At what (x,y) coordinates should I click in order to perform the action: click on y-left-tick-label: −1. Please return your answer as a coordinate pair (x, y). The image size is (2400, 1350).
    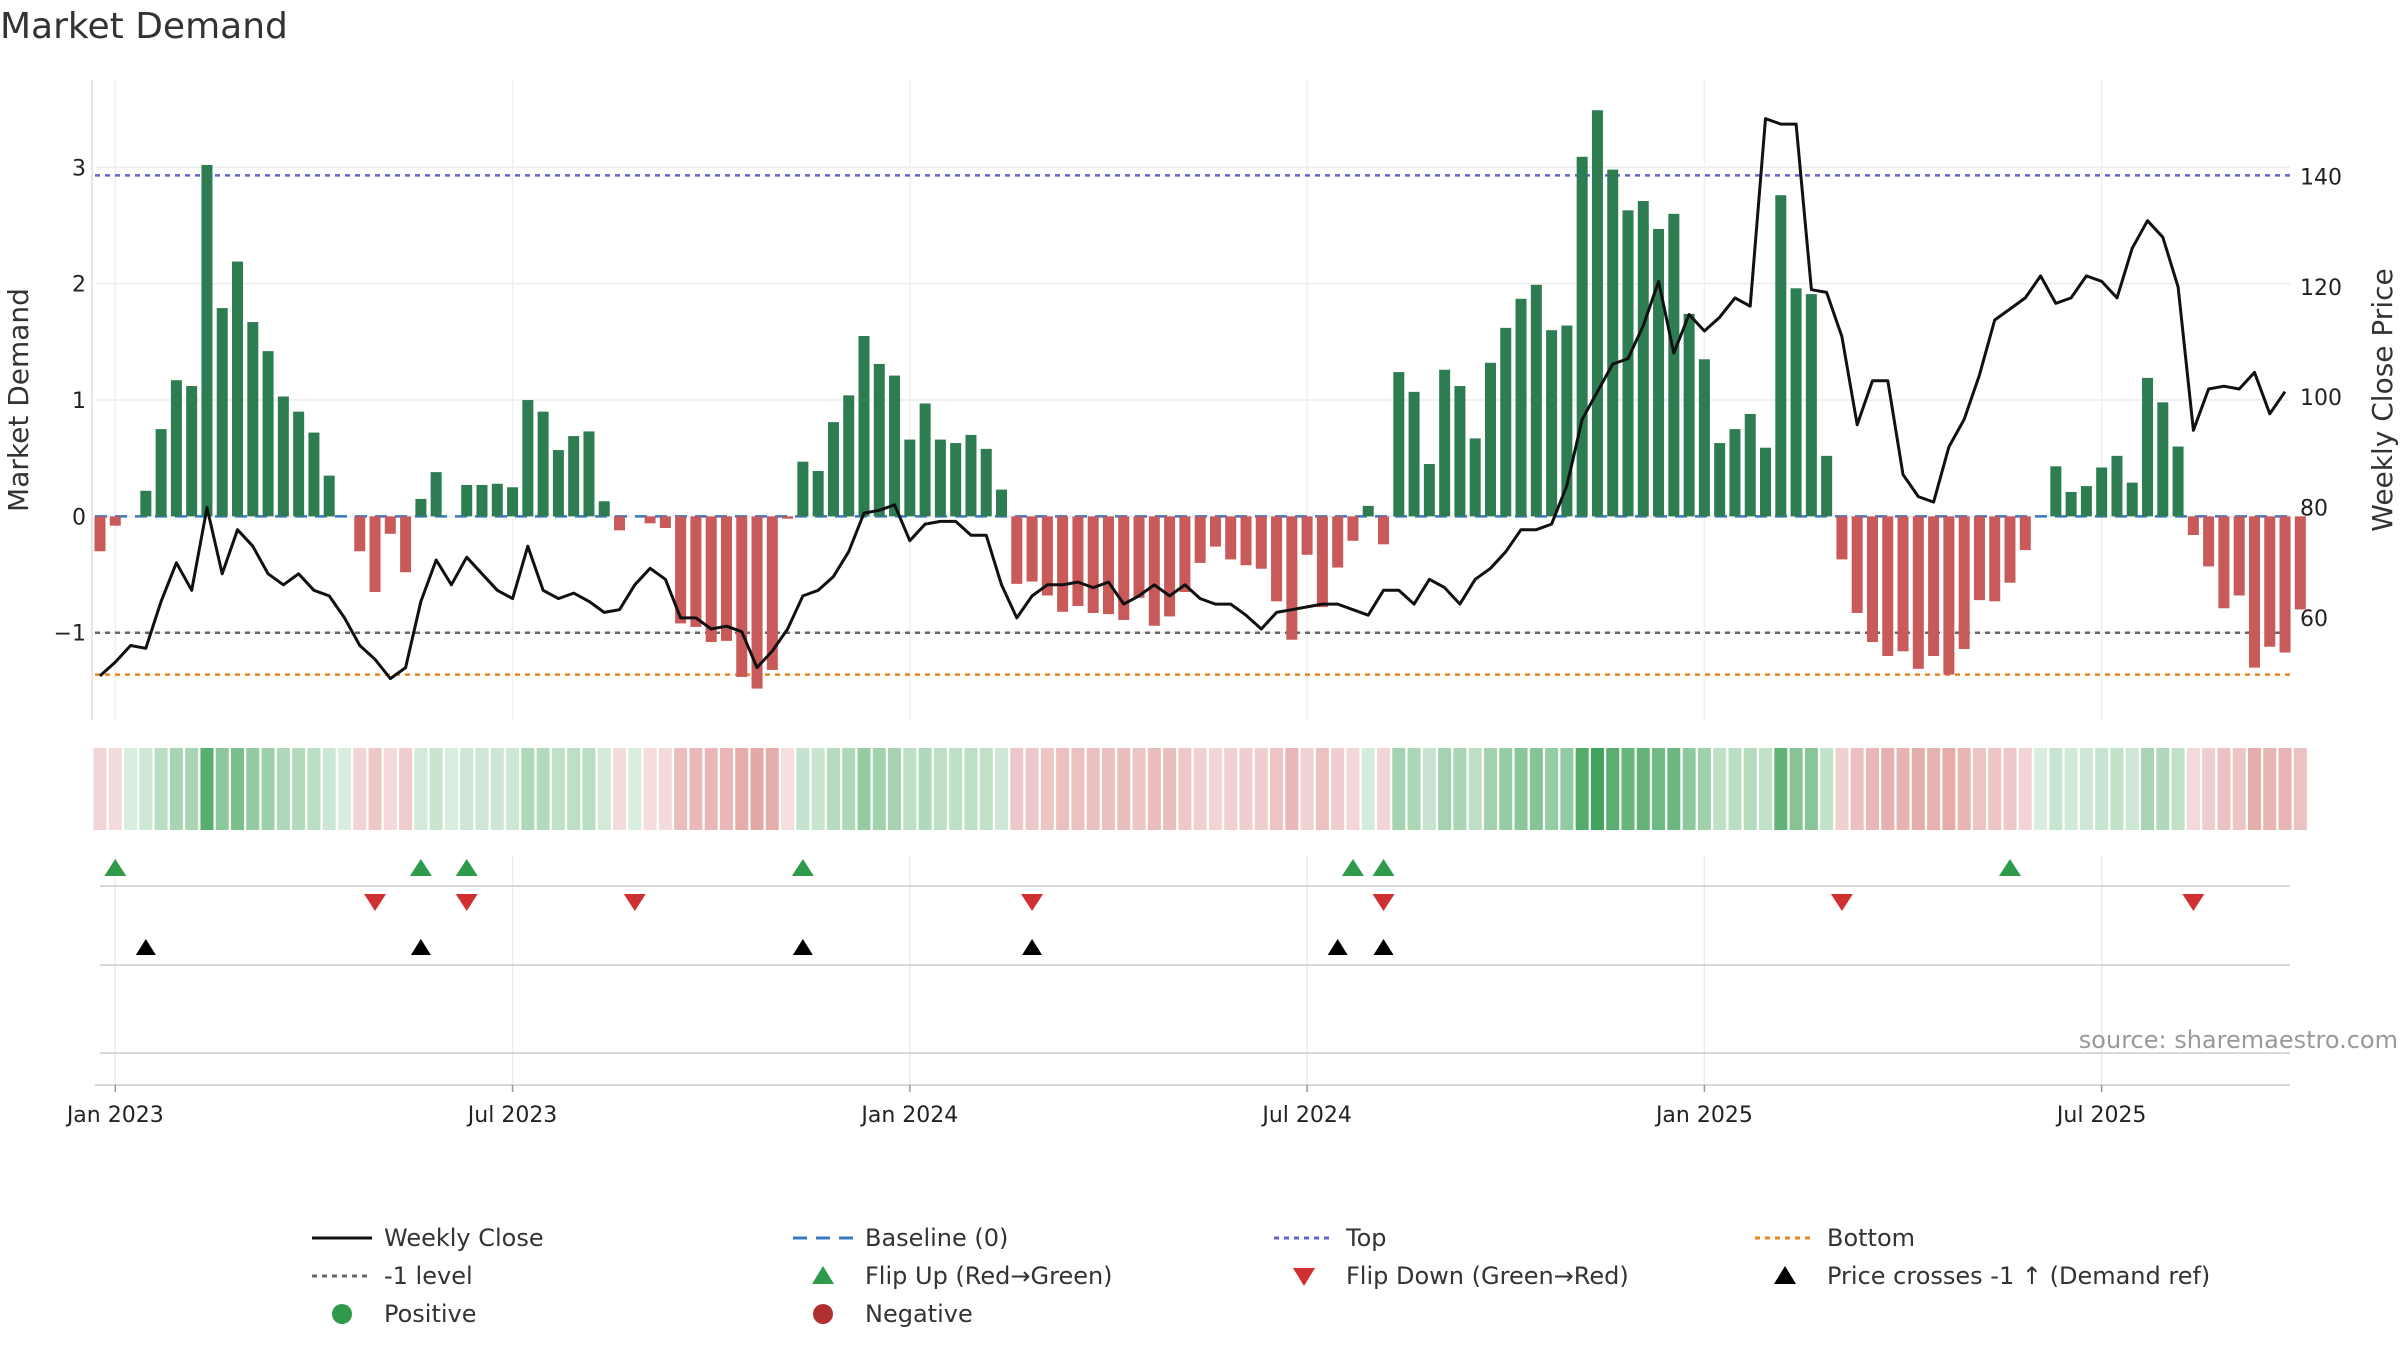
    Looking at the image, I should click on (70, 634).